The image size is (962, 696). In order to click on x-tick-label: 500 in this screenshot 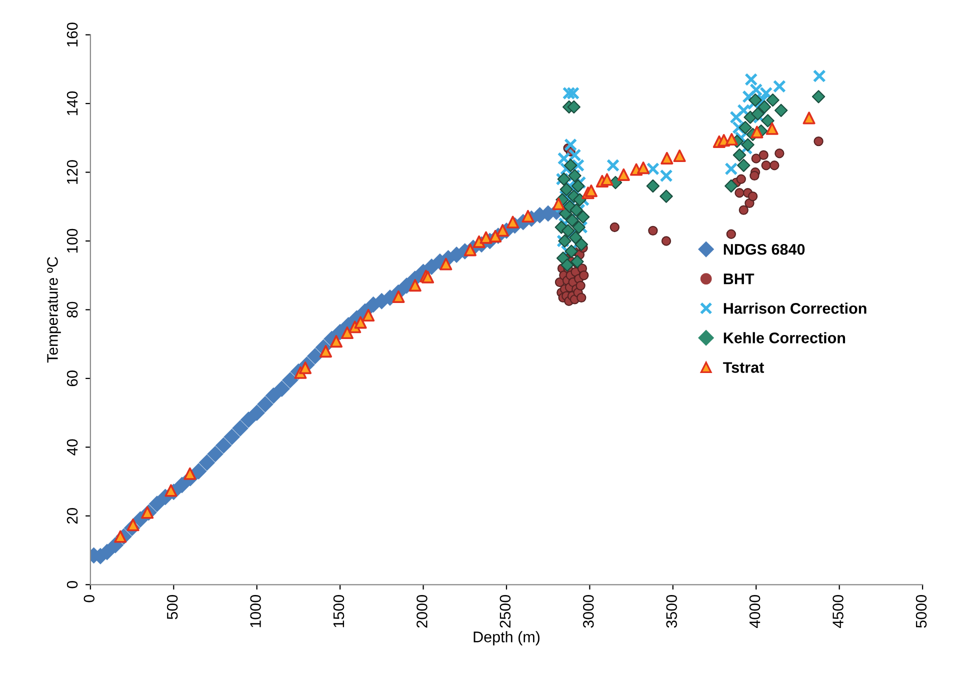, I will do `click(172, 607)`.